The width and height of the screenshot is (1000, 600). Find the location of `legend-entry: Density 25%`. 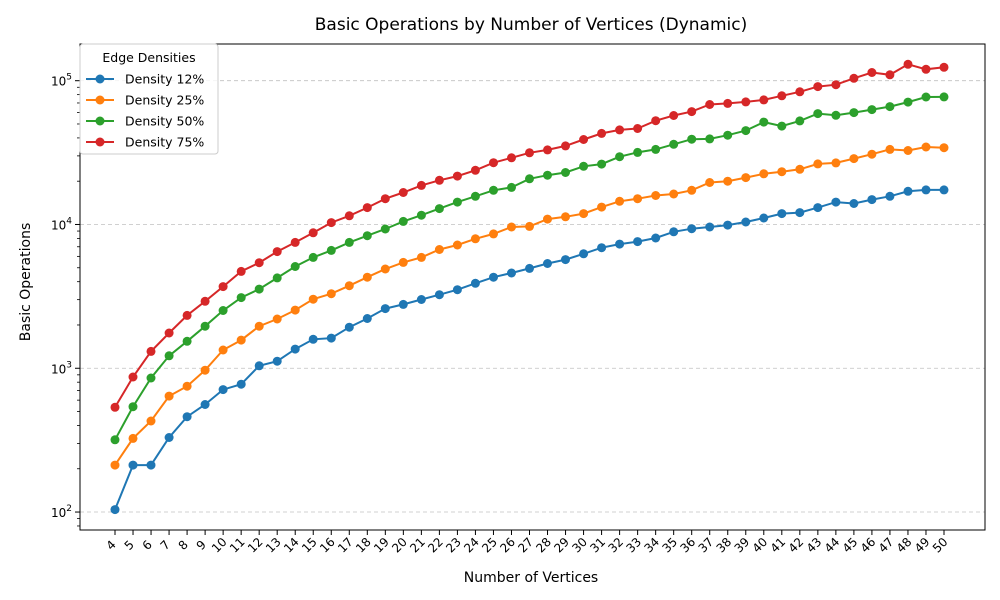

legend-entry: Density 25% is located at coordinates (164, 100).